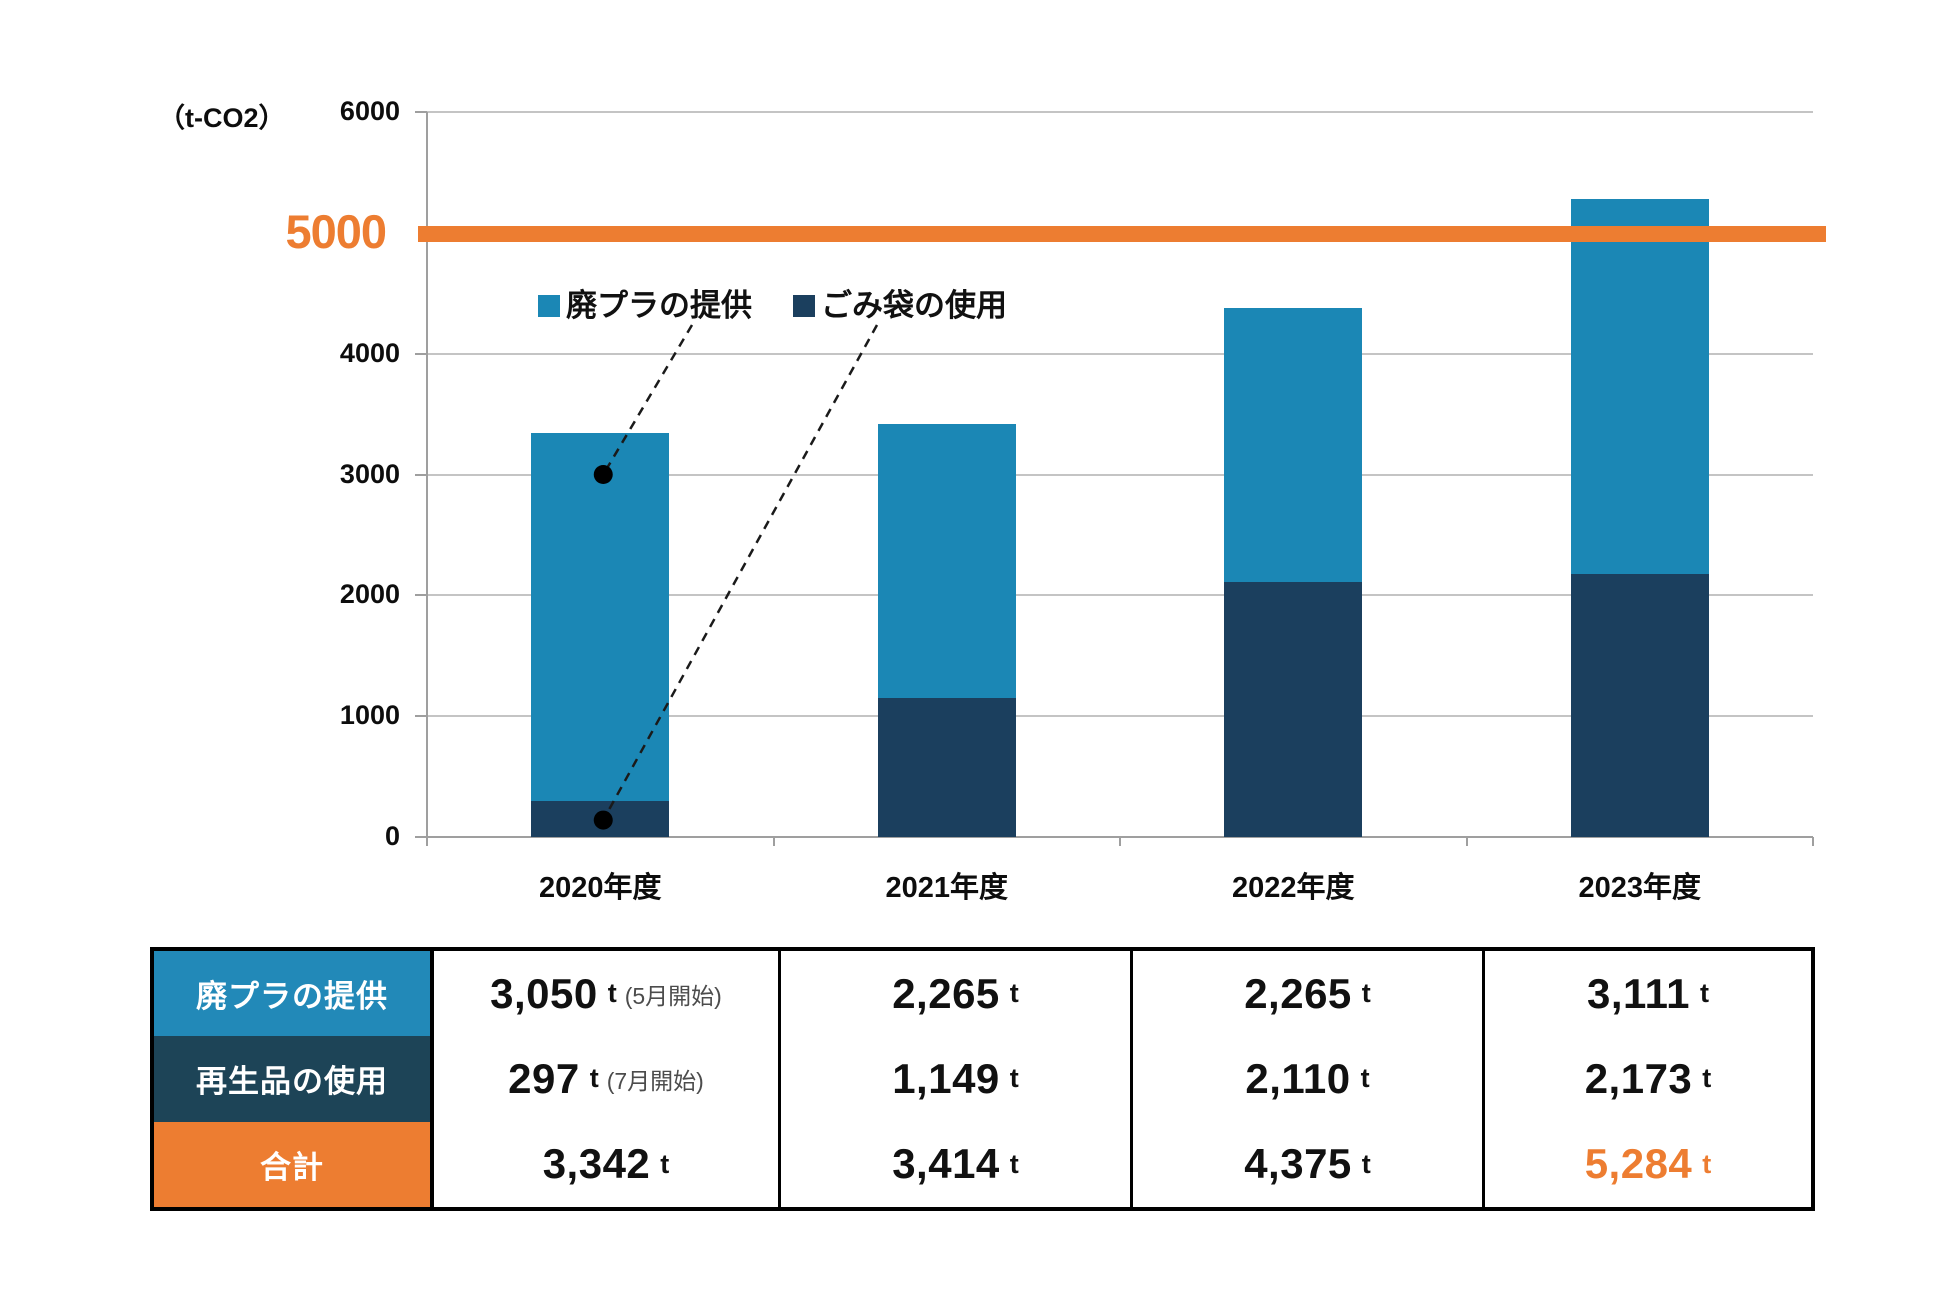  What do you see at coordinates (222, 118) in the screenshot?
I see `y-axis-unit-label: （t-CO2）` at bounding box center [222, 118].